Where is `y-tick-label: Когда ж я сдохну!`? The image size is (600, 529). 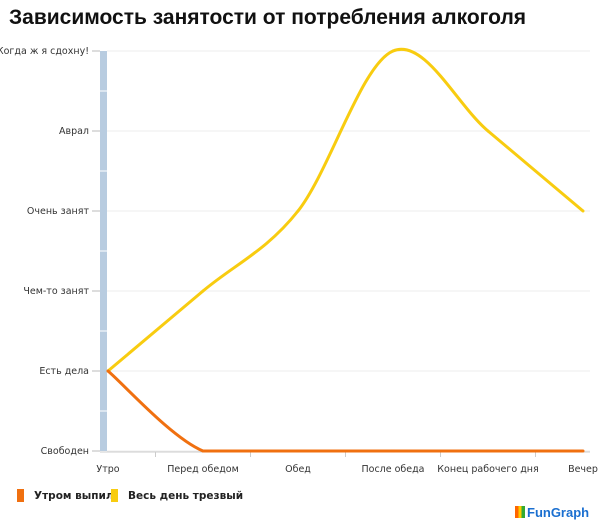
y-tick-label: Когда ж я сдохну! is located at coordinates (44, 51).